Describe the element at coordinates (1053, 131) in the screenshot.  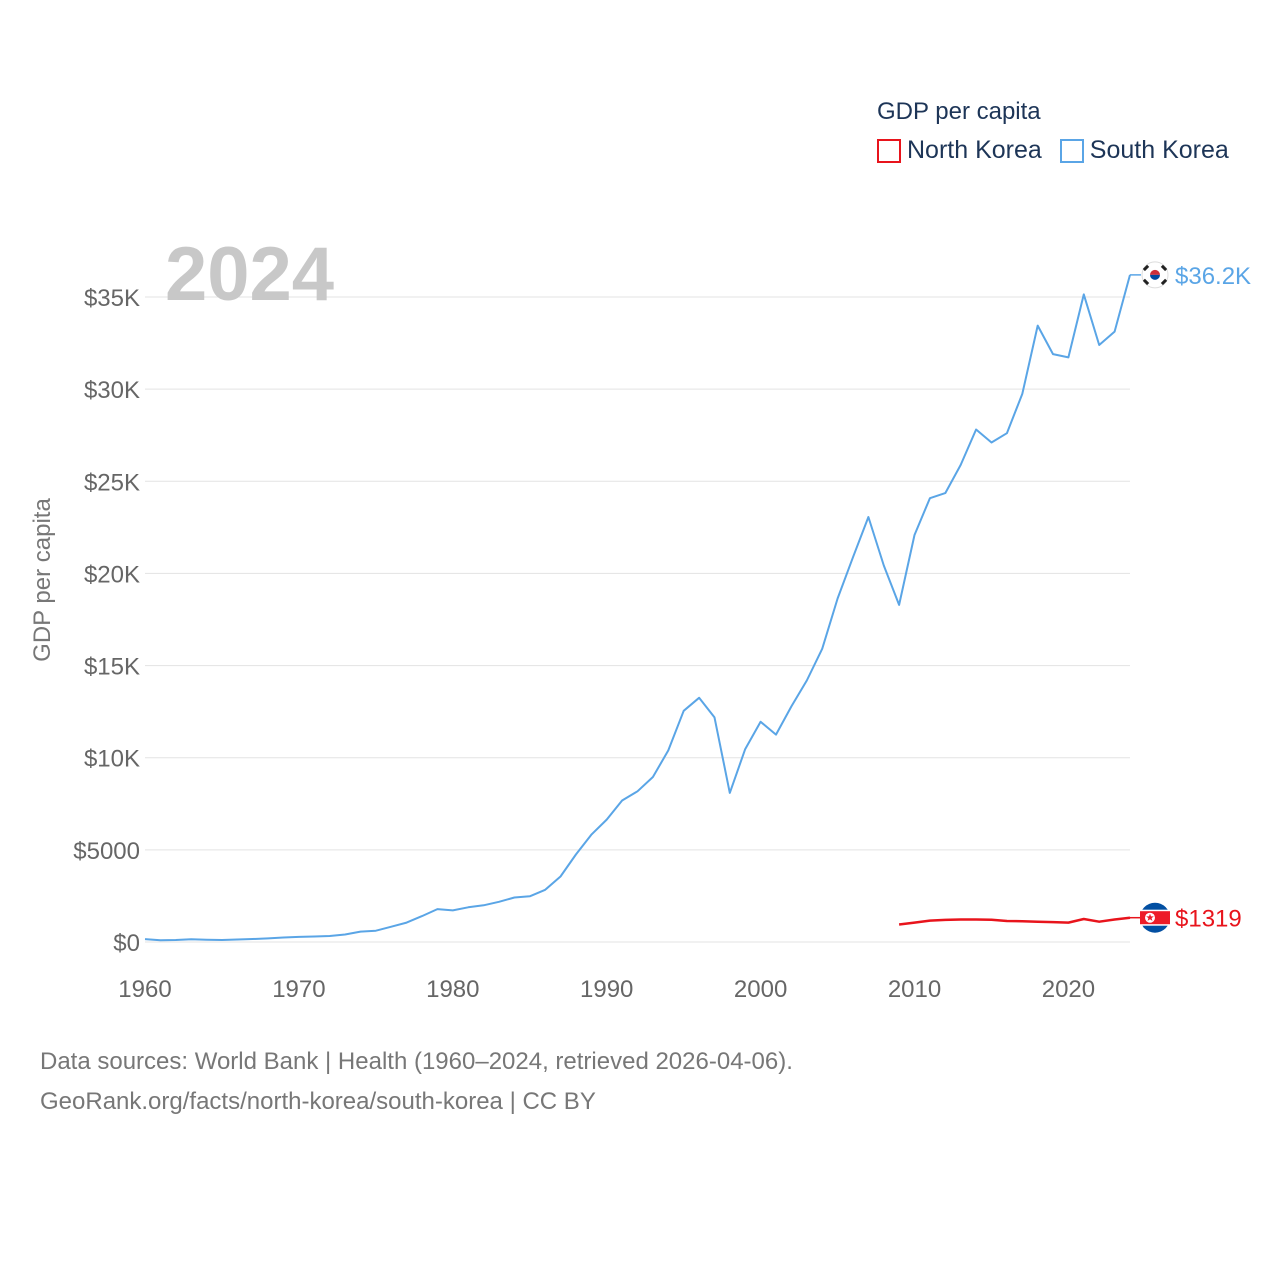
I see `legend: GDP per capita North Korea South Korea` at that location.